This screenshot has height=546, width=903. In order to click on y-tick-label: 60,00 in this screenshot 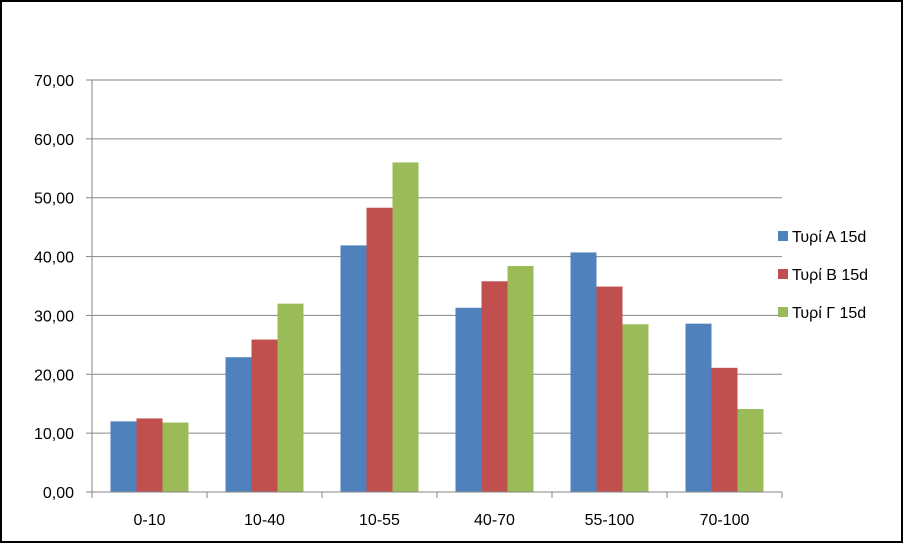, I will do `click(54, 140)`.